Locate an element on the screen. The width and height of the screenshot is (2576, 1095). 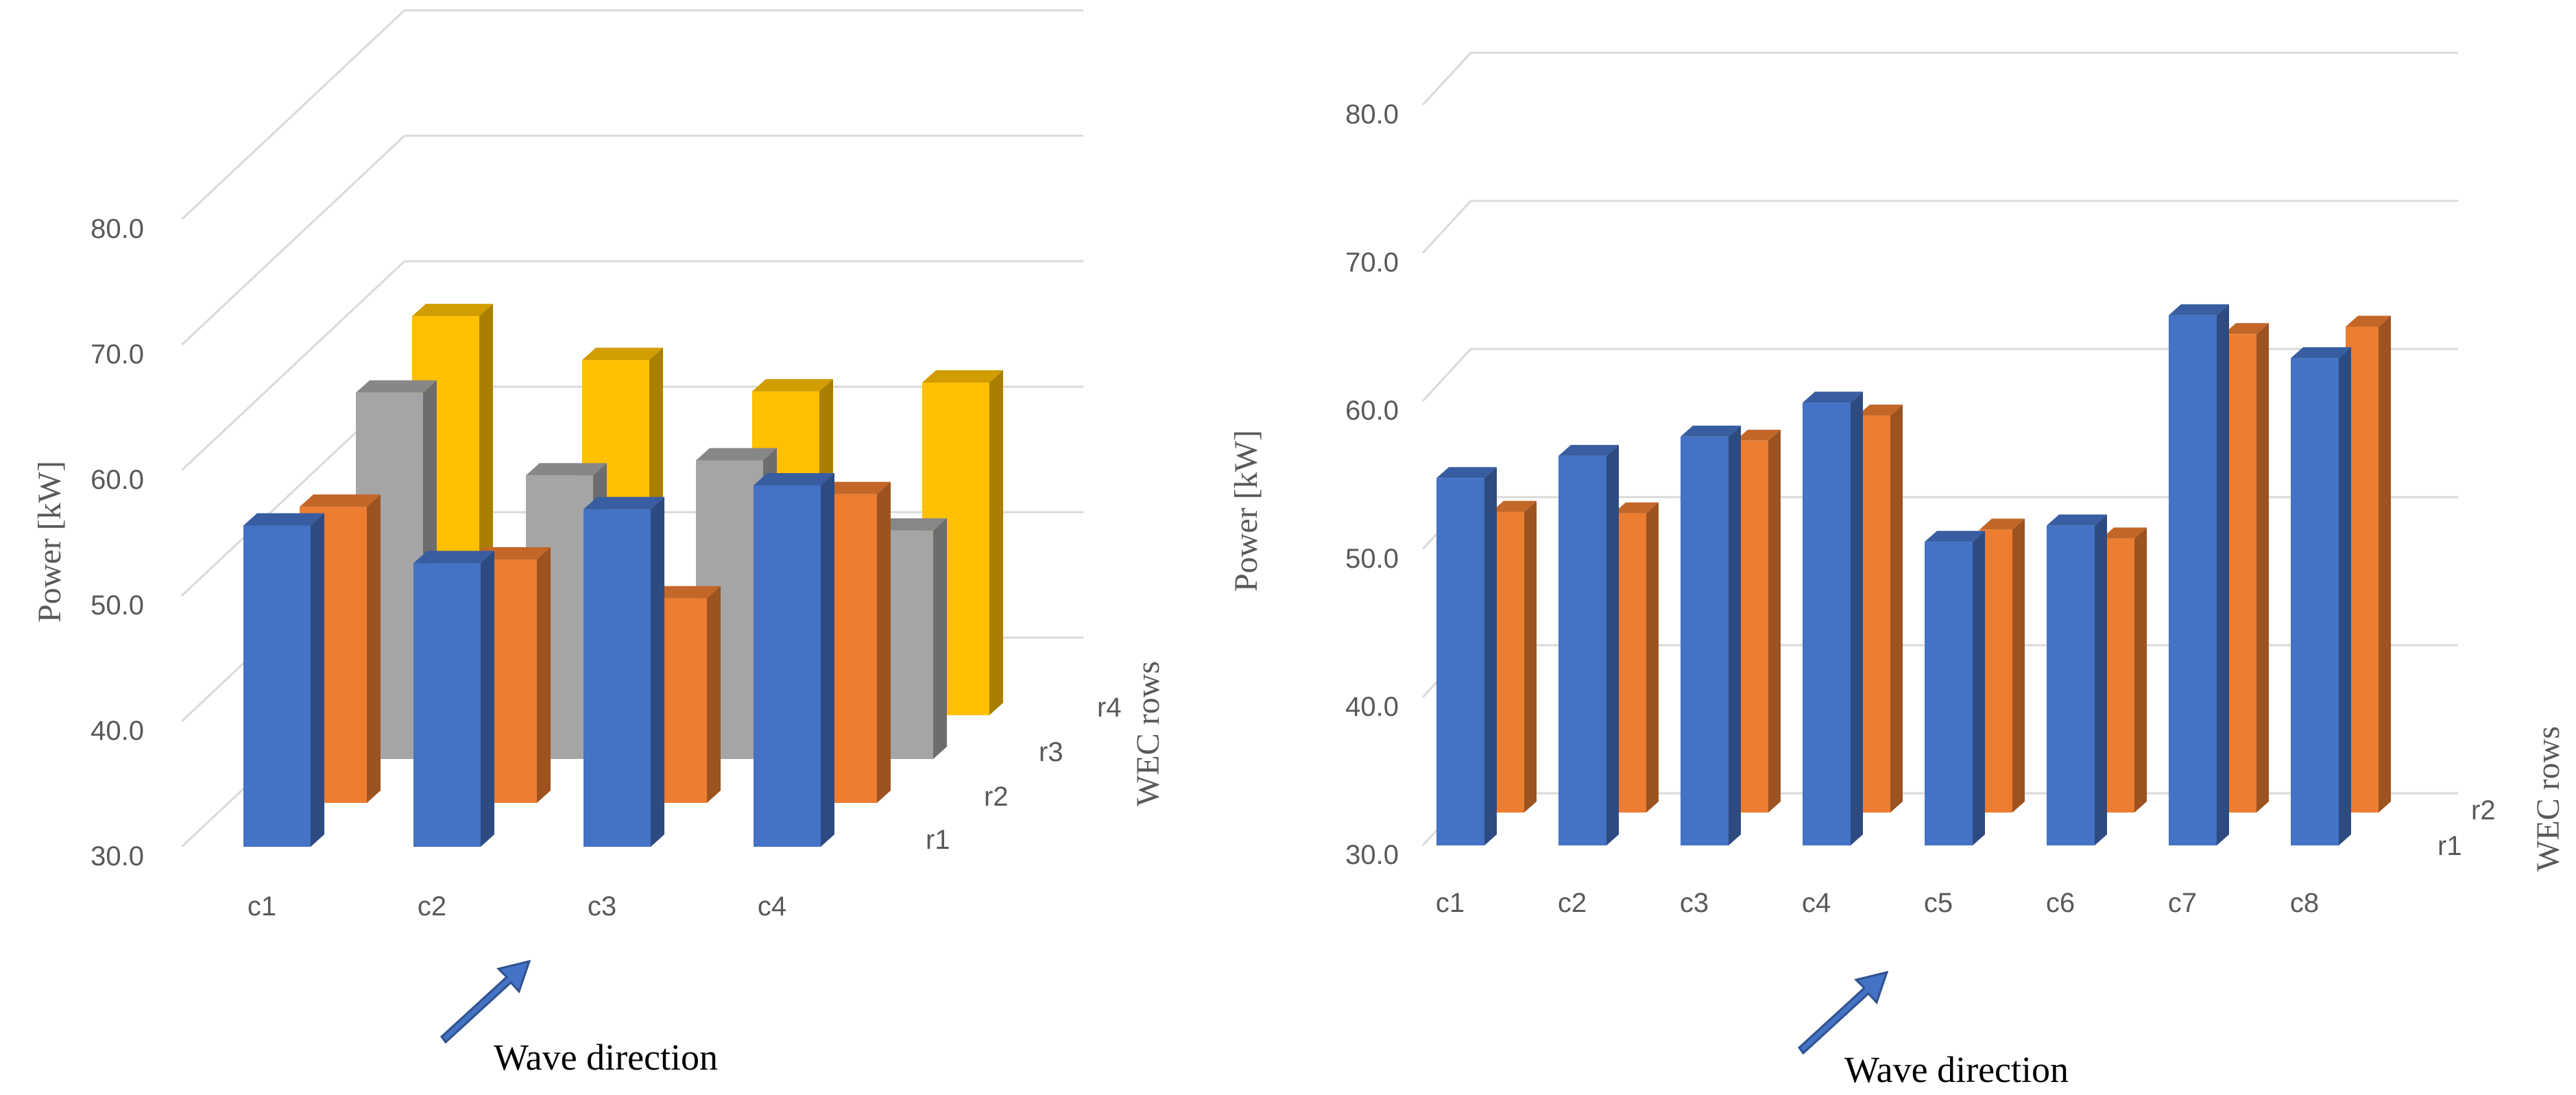
right-bar-r1-c2-side is located at coordinates (1613, 644).